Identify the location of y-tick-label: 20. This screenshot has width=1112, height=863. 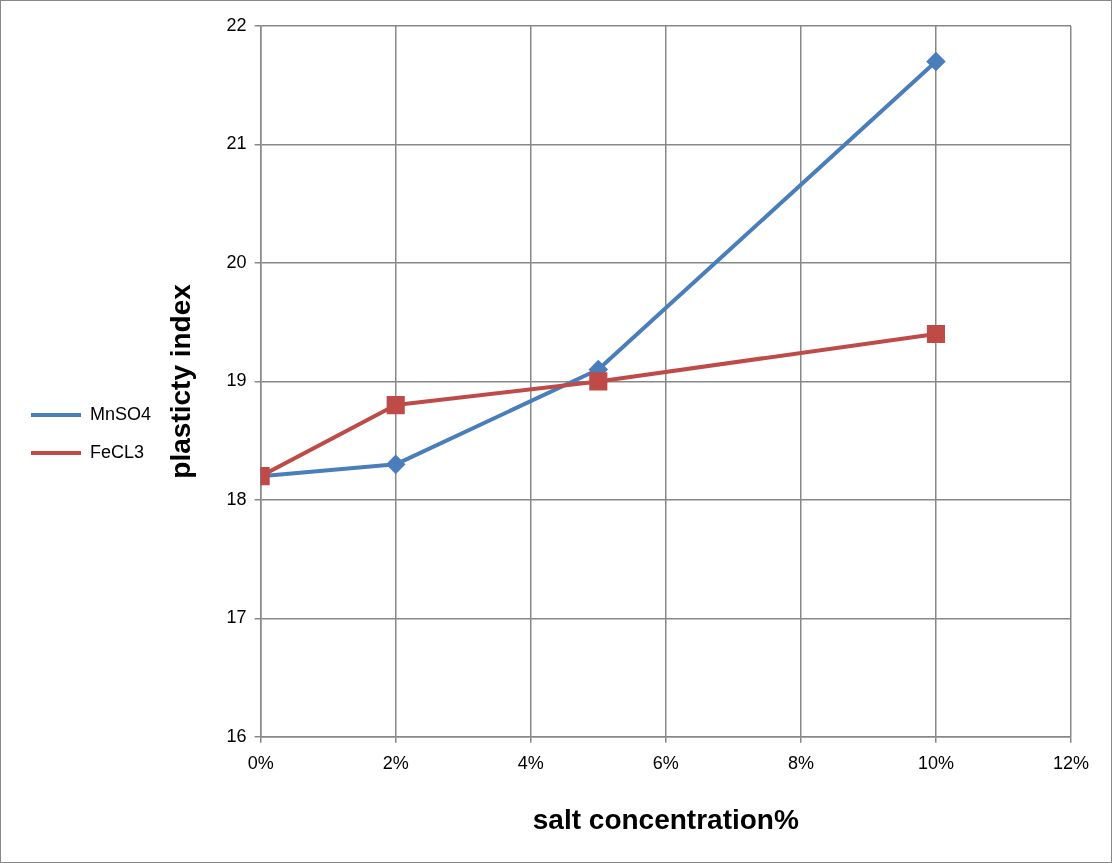
(236, 261).